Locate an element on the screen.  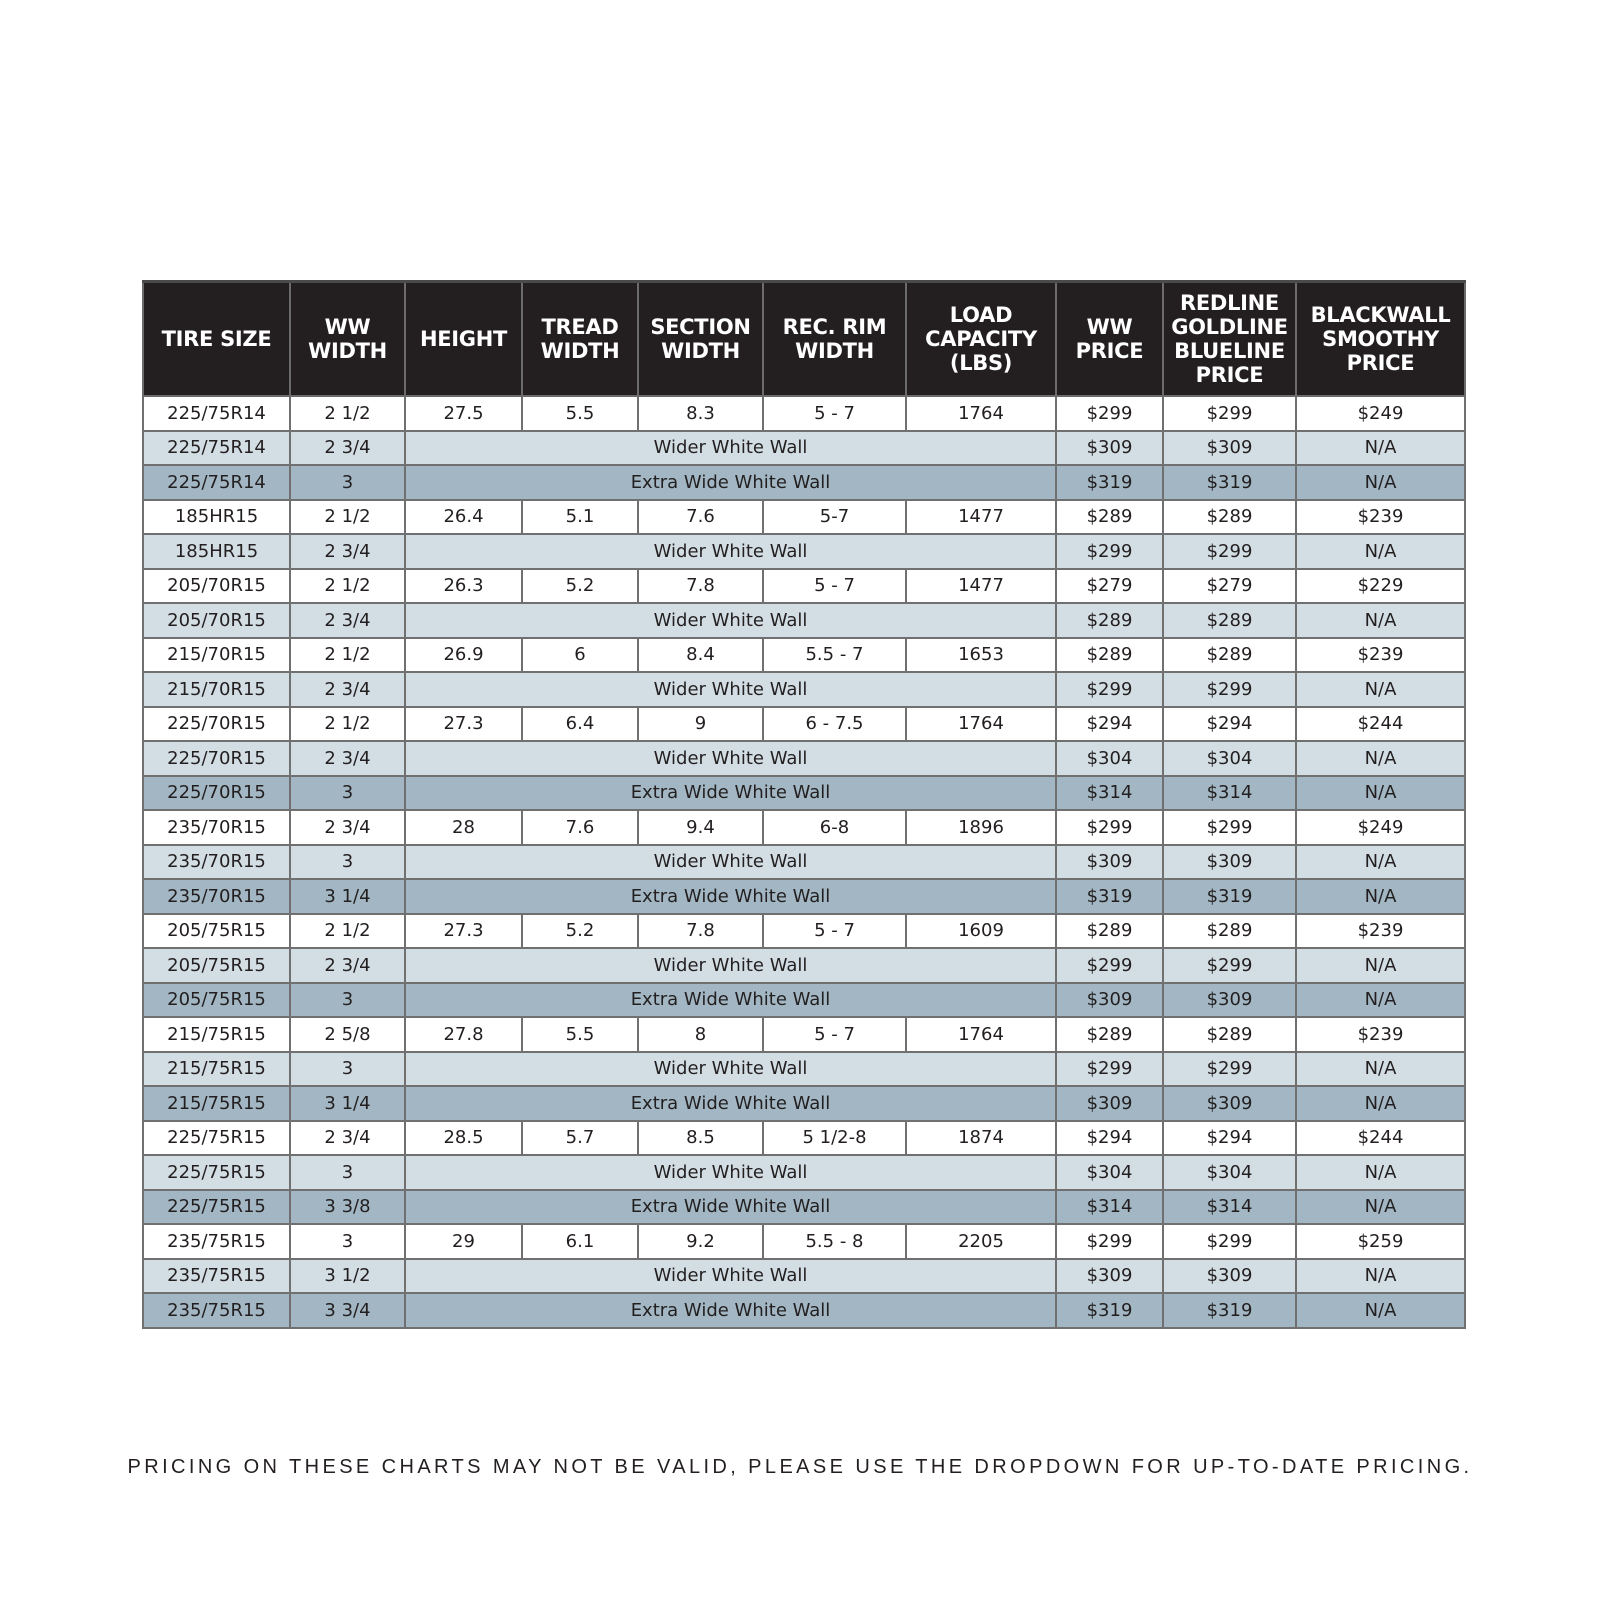
cell-tire-size: 225/75R14 is located at coordinates (216, 447).